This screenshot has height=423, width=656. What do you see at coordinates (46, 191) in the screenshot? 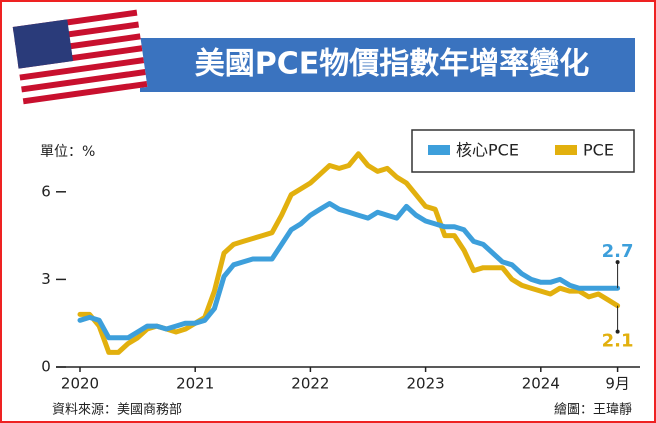
I see `y-tick-label: 6` at bounding box center [46, 191].